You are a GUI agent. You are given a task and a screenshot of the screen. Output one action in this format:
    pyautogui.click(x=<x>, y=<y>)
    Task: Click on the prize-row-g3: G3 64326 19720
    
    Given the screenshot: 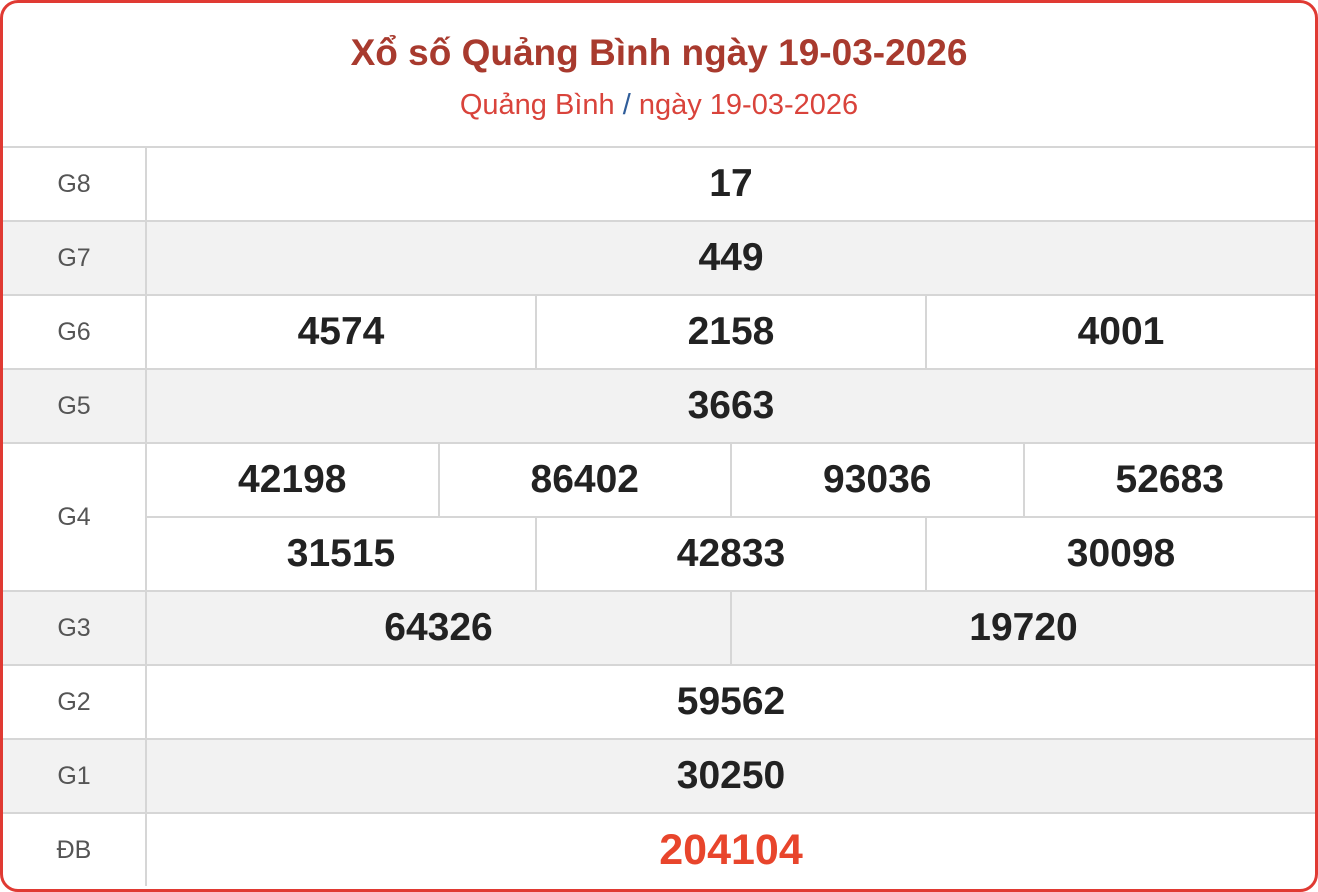 What is the action you would take?
    pyautogui.click(x=659, y=627)
    